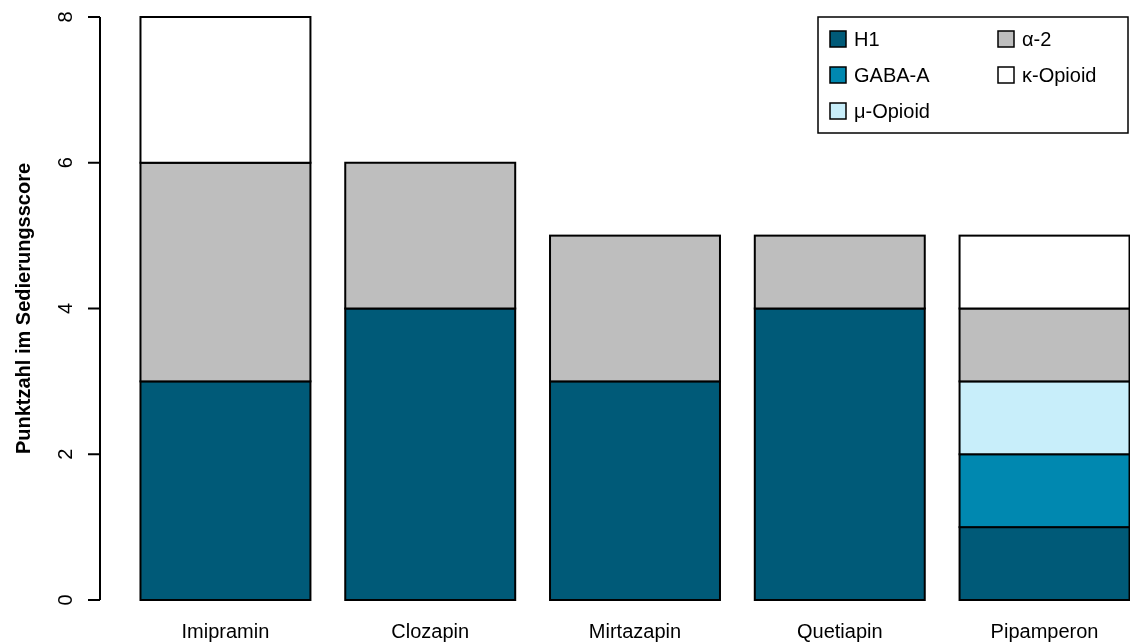  Describe the element at coordinates (867, 39) in the screenshot. I see `legend-label: H1` at that location.